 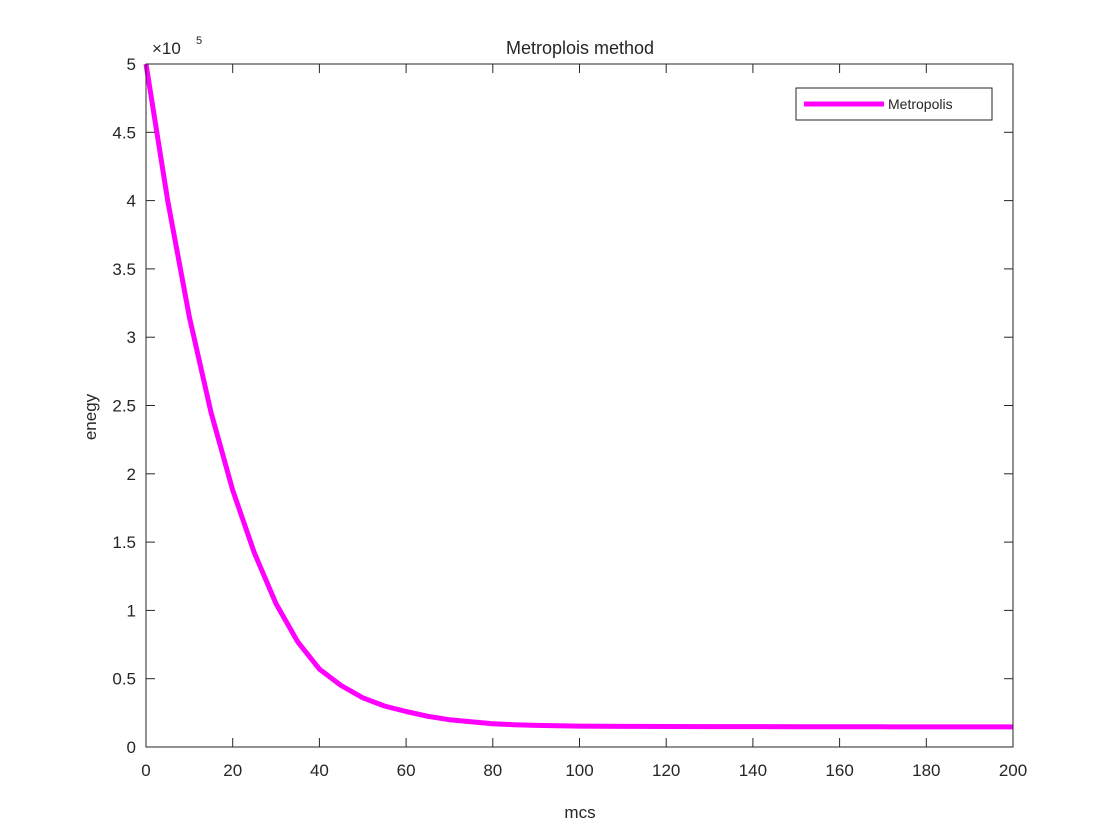 I want to click on multiplier-exponent: 5, so click(x=199, y=41).